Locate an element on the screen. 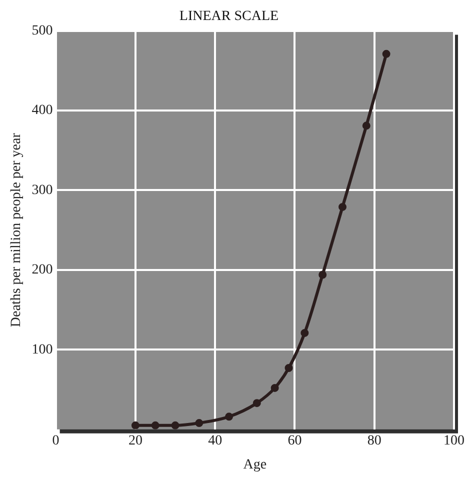 This screenshot has width=470, height=481. x-axis-title: Age is located at coordinates (255, 464).